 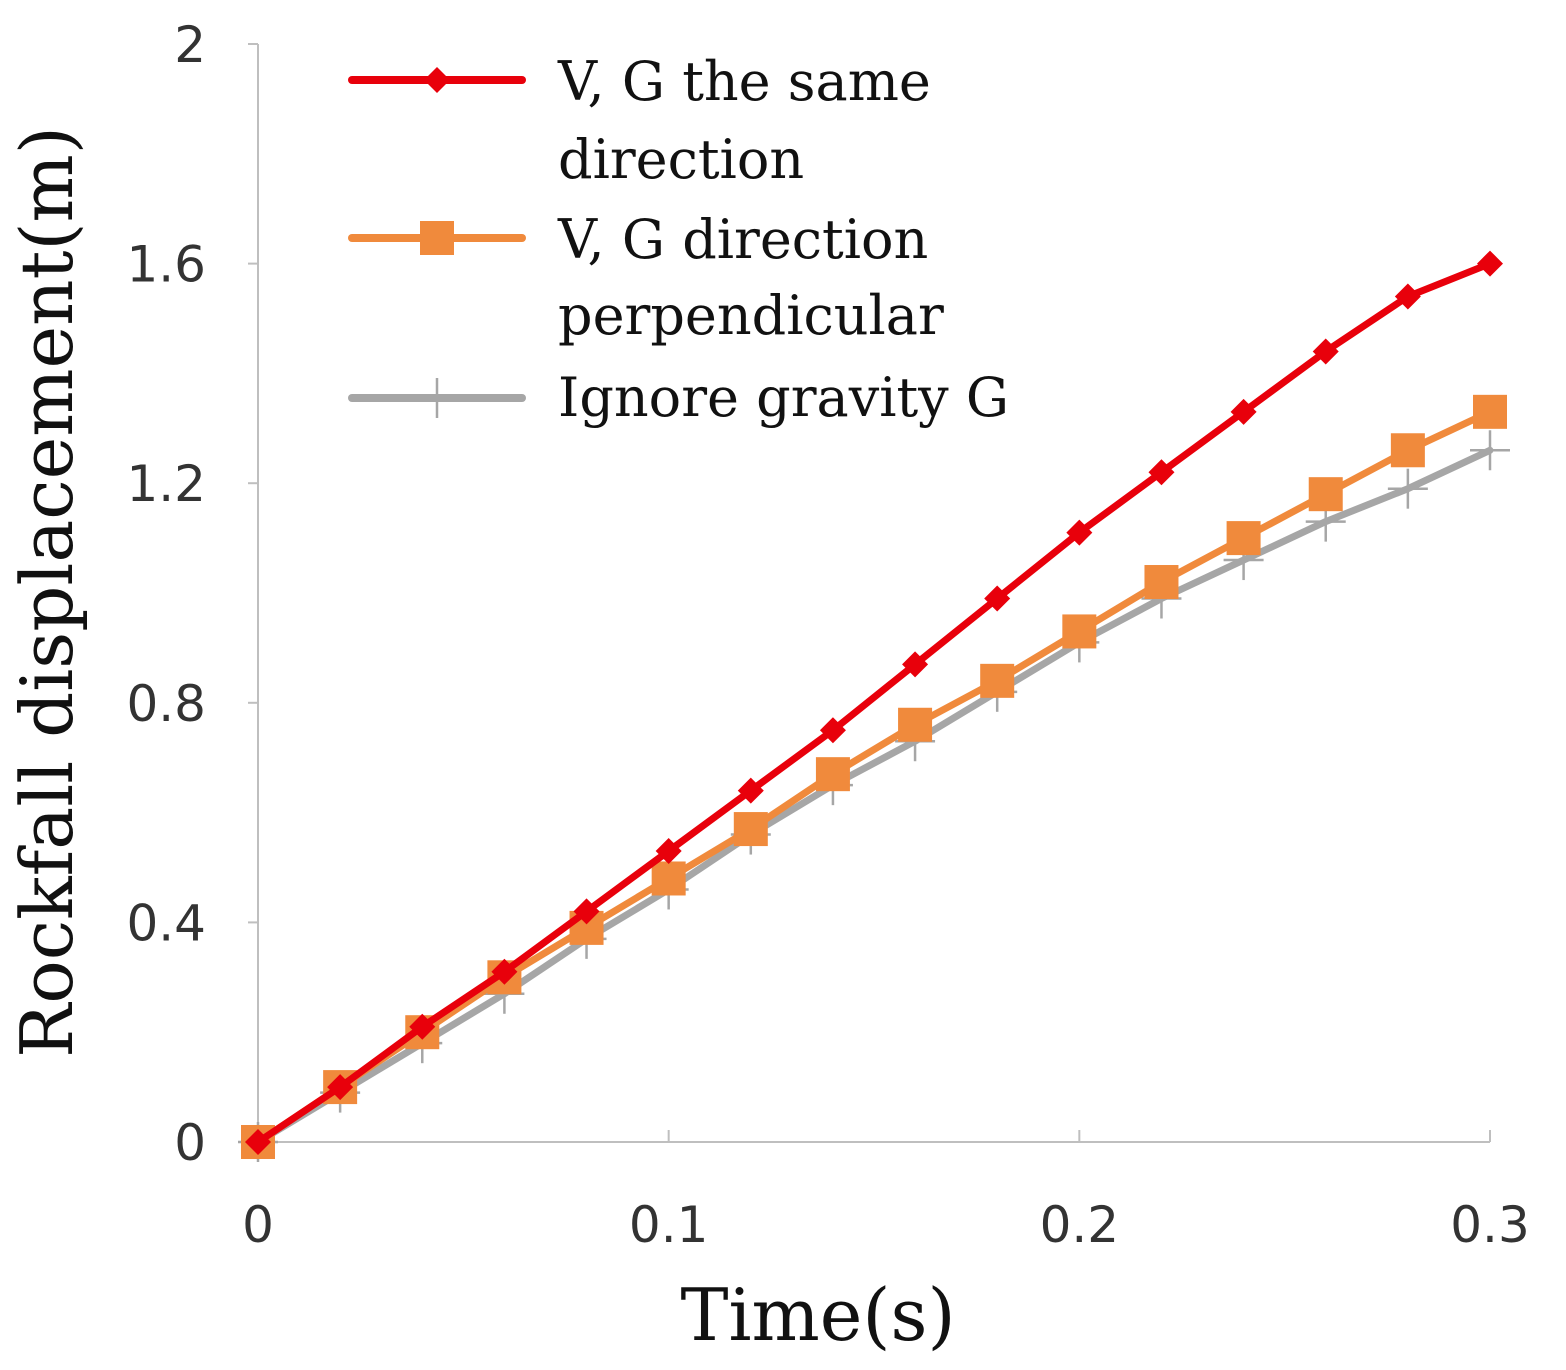 I want to click on y-tick-label: 0.4, so click(x=166, y=923).